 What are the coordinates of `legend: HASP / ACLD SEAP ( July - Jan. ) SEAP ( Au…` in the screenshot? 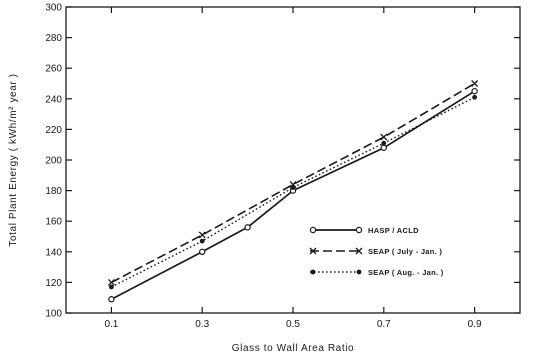 It's located at (376, 251).